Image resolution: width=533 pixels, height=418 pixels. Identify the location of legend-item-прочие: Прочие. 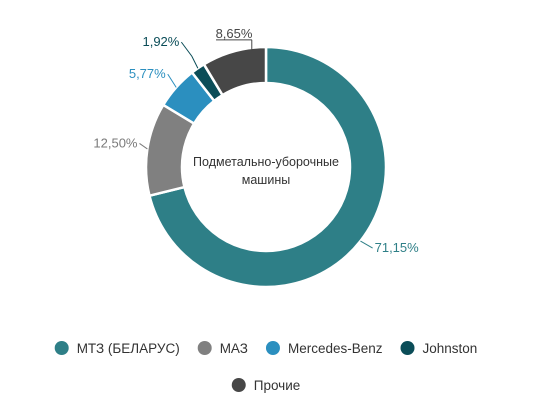
(266, 385).